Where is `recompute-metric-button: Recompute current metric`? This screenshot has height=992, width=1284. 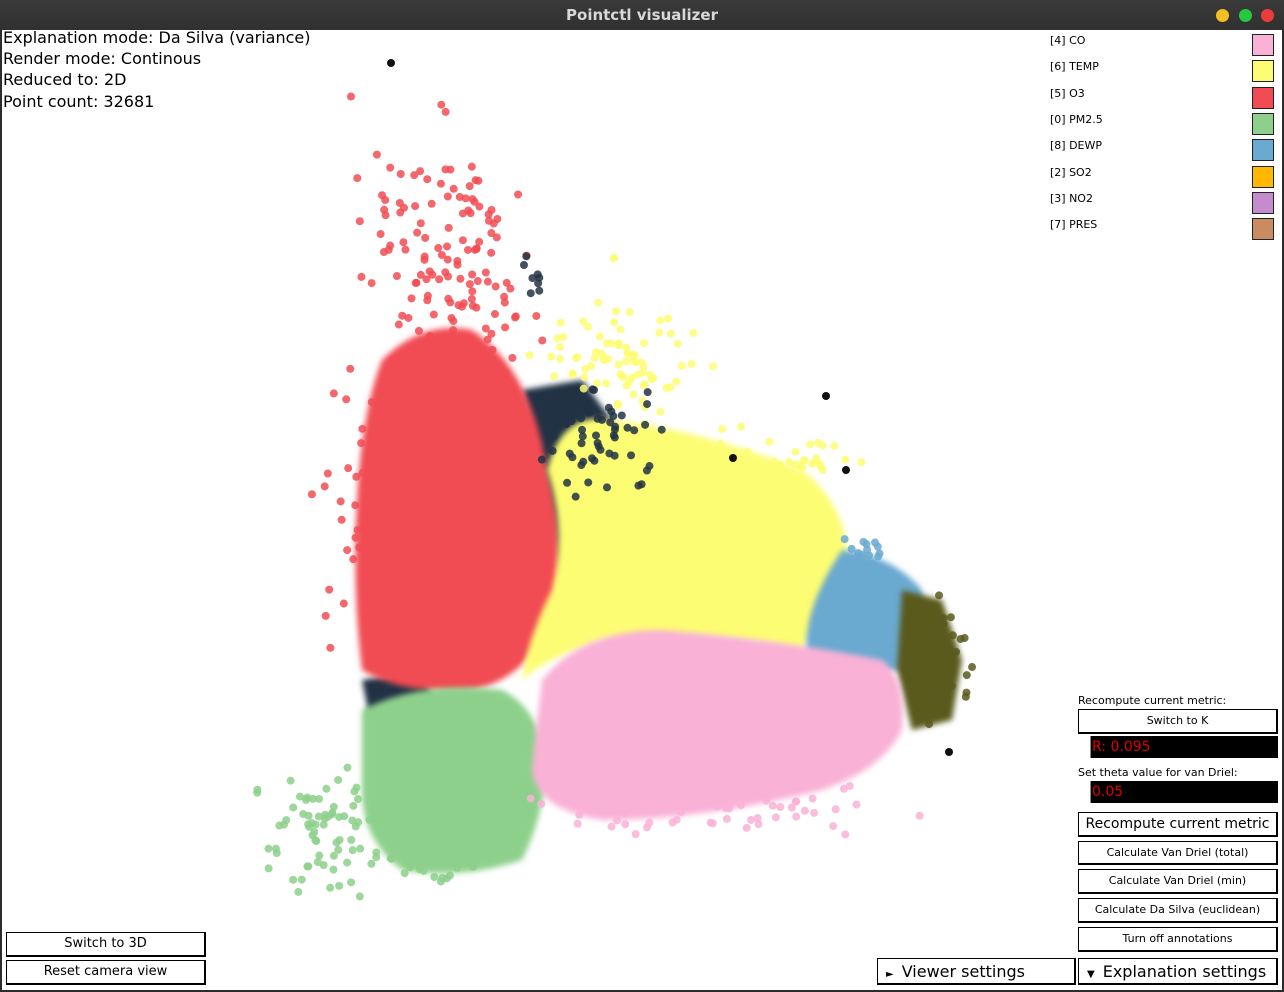
recompute-metric-button: Recompute current metric is located at coordinates (1178, 824).